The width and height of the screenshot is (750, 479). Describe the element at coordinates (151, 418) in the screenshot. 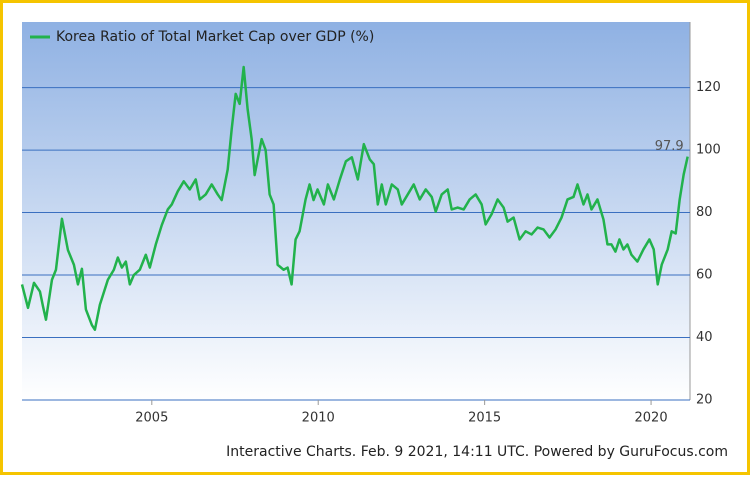

I see `x-tick-label: 2005` at that location.